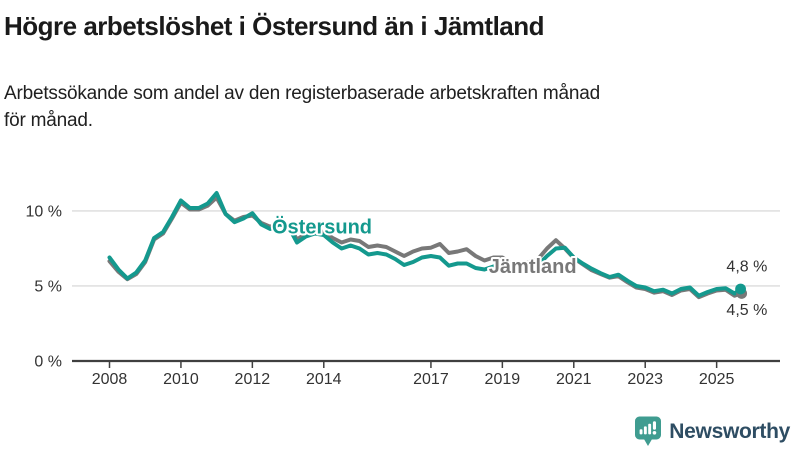 This screenshot has height=450, width=800. I want to click on series-label-jämtland: Jämtland, so click(533, 267).